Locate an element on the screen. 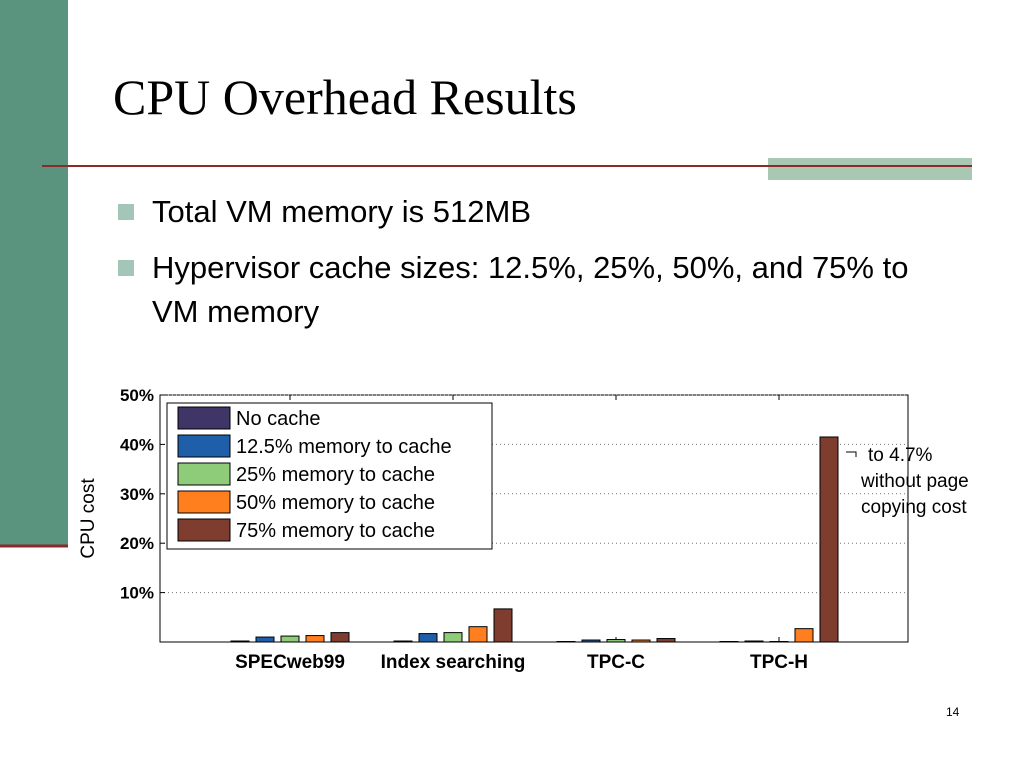 Image resolution: width=1024 pixels, height=768 pixels. legend-label: 75% memory to cache is located at coordinates (335, 531).